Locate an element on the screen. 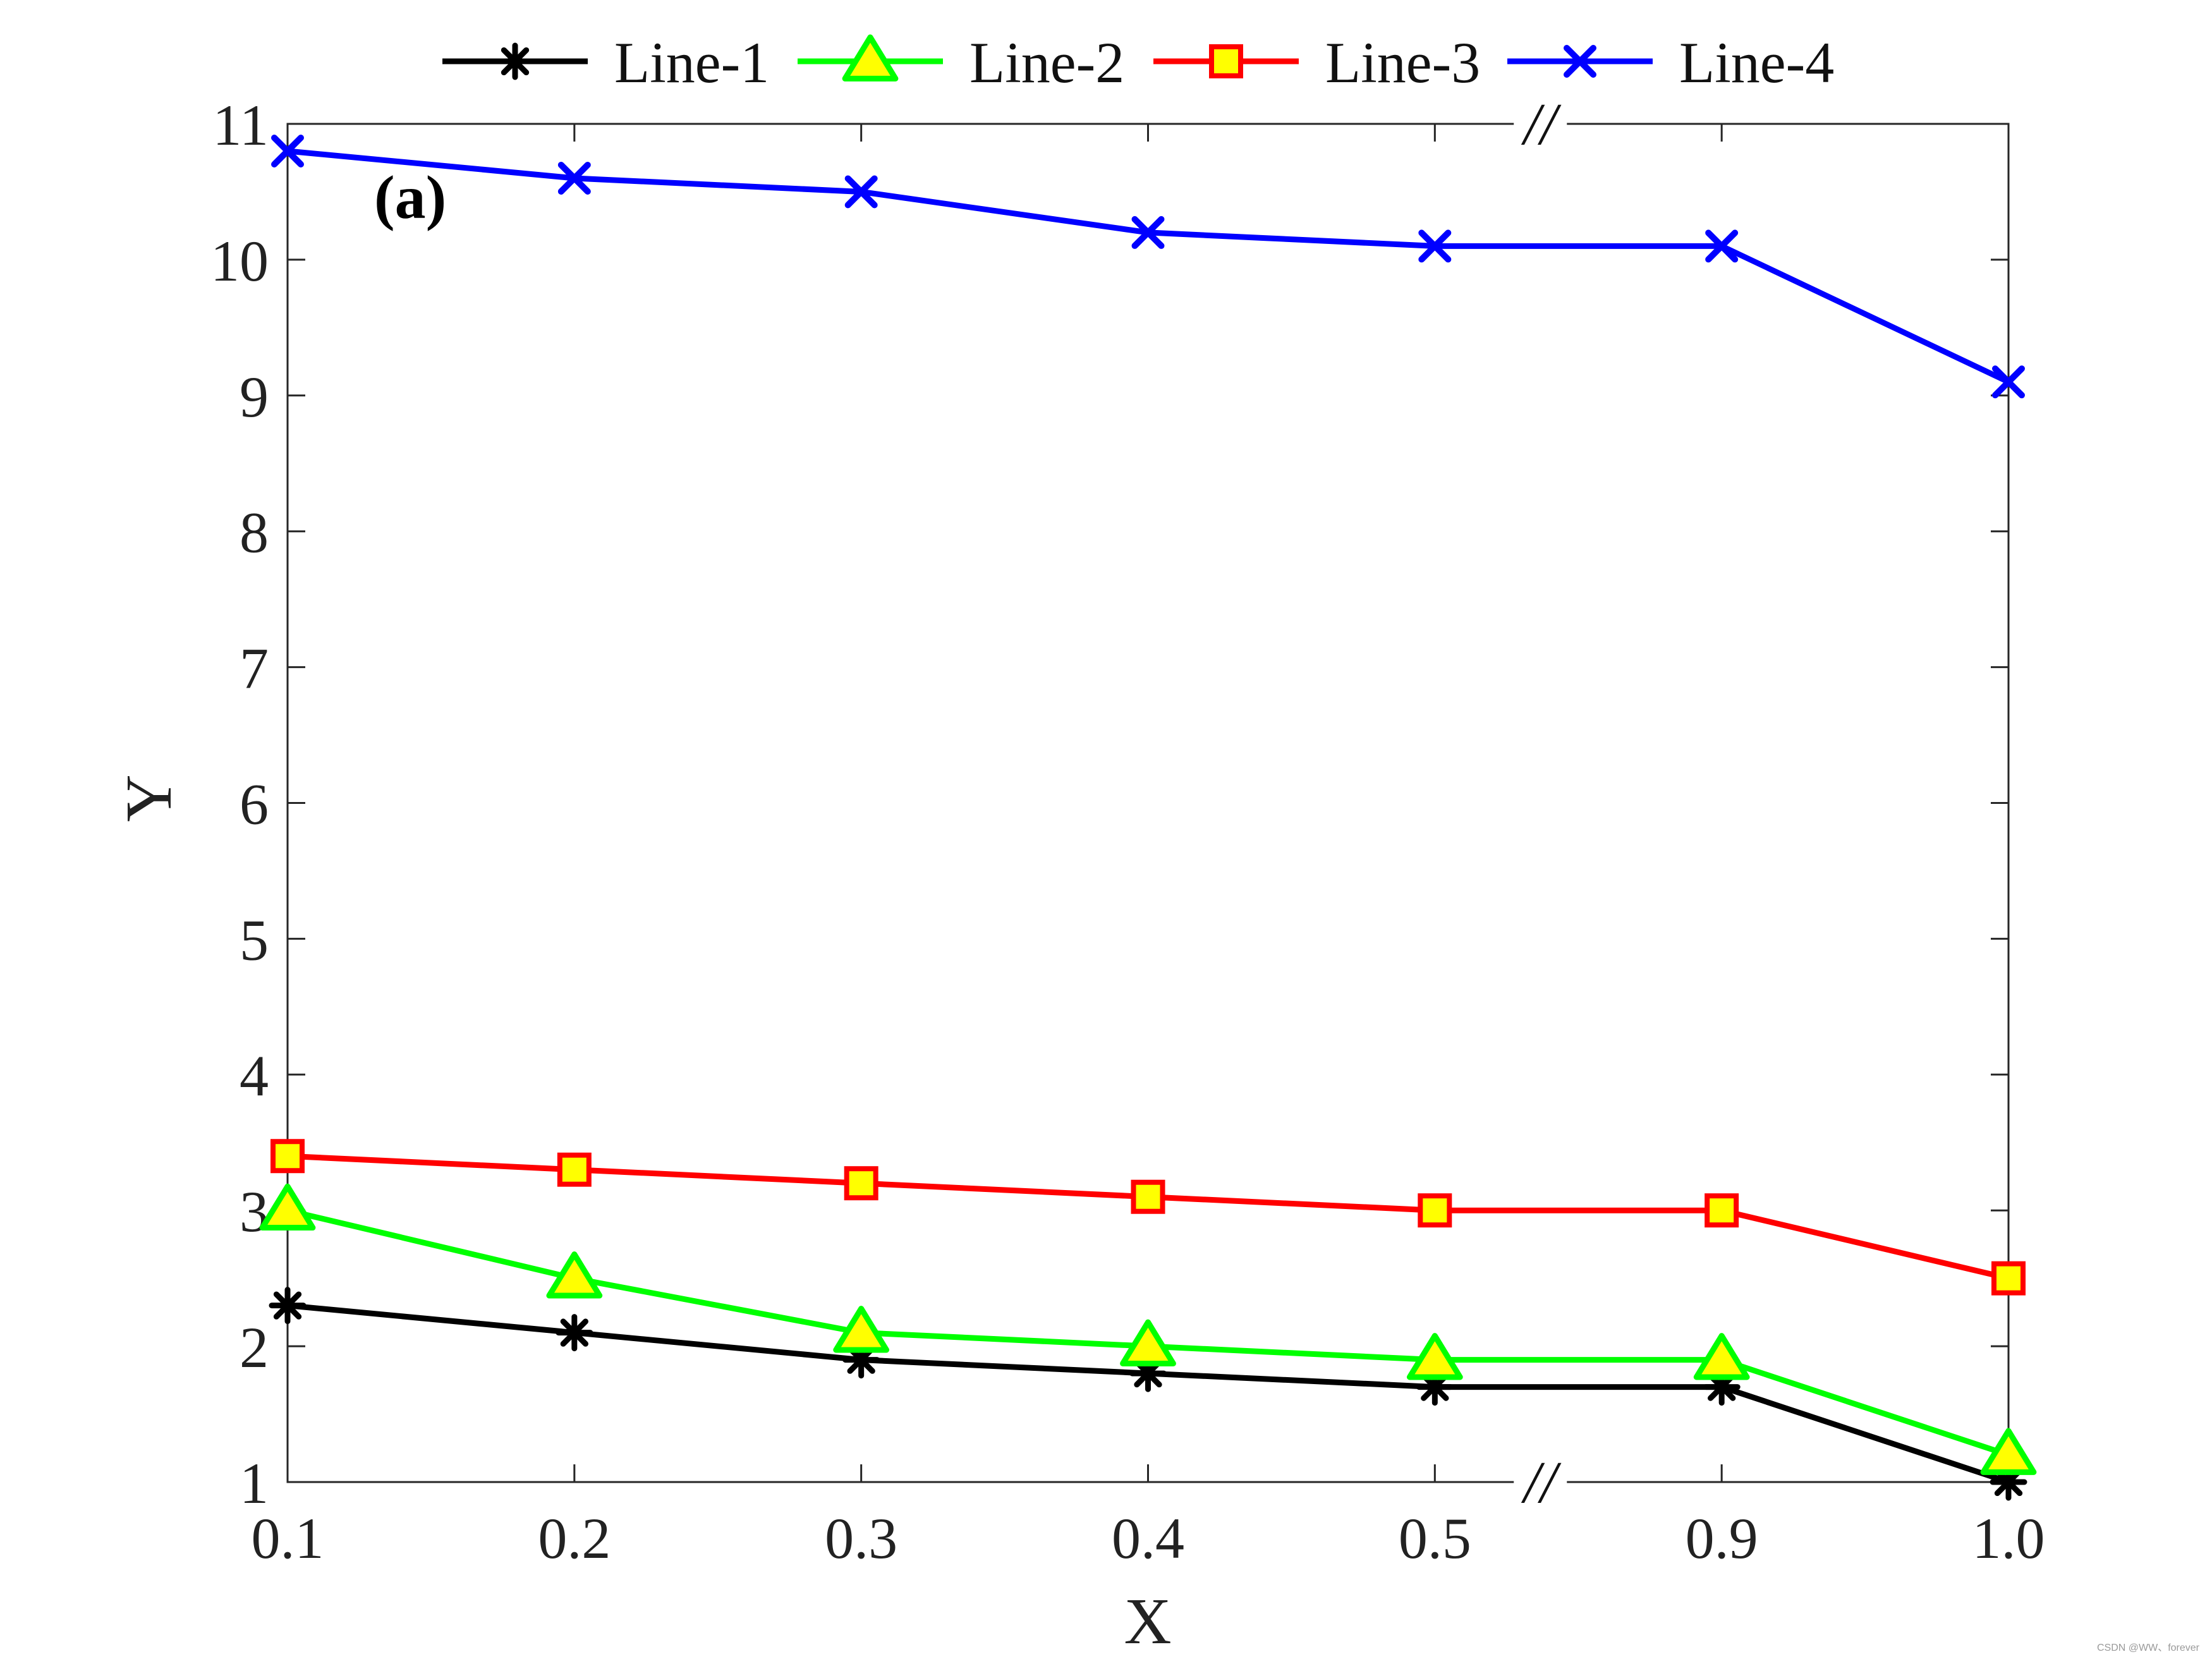 The height and width of the screenshot is (1659, 2212). legend-item-2: Line-2 is located at coordinates (961, 62).